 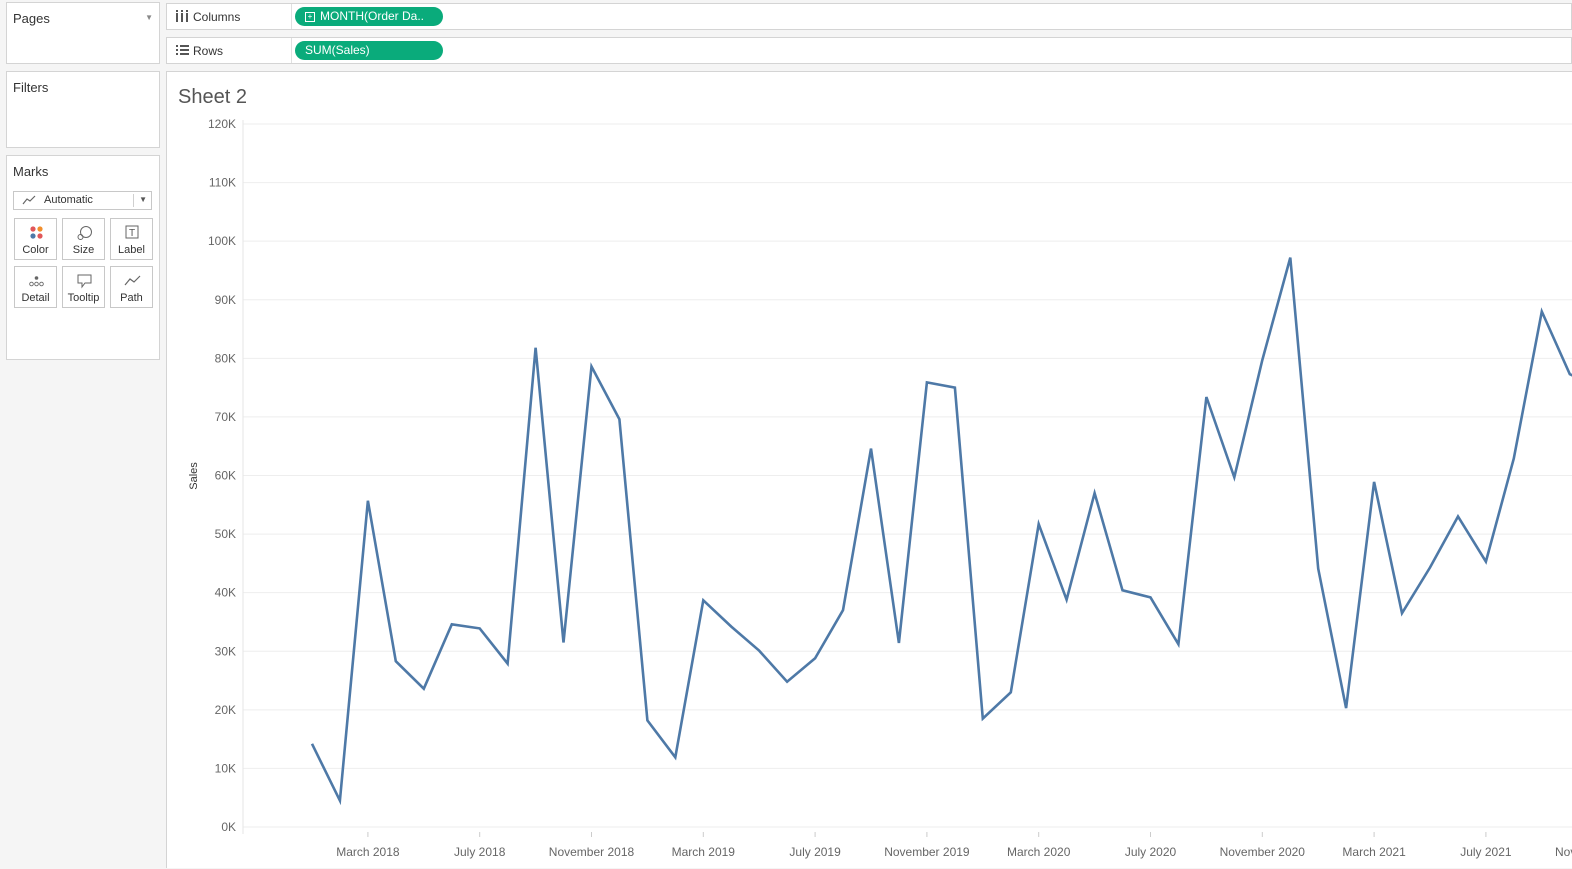 What do you see at coordinates (368, 852) in the screenshot?
I see `x-tick-label: March 2018` at bounding box center [368, 852].